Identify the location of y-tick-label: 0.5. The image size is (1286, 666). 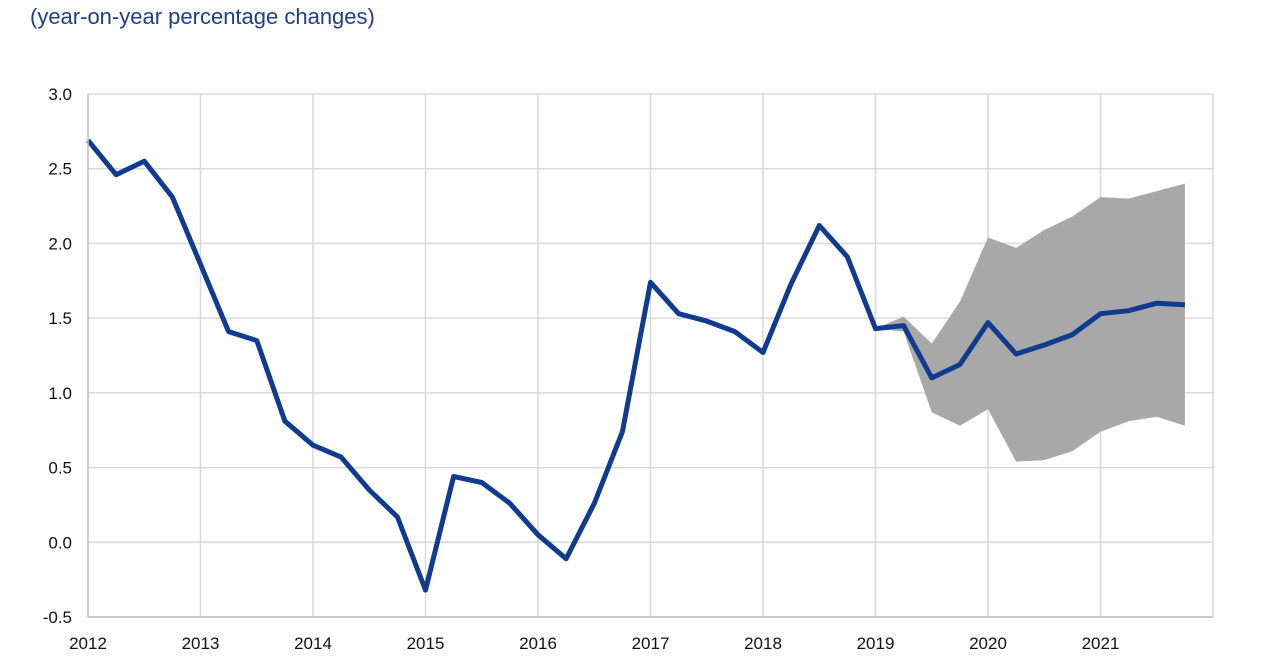
(60, 468).